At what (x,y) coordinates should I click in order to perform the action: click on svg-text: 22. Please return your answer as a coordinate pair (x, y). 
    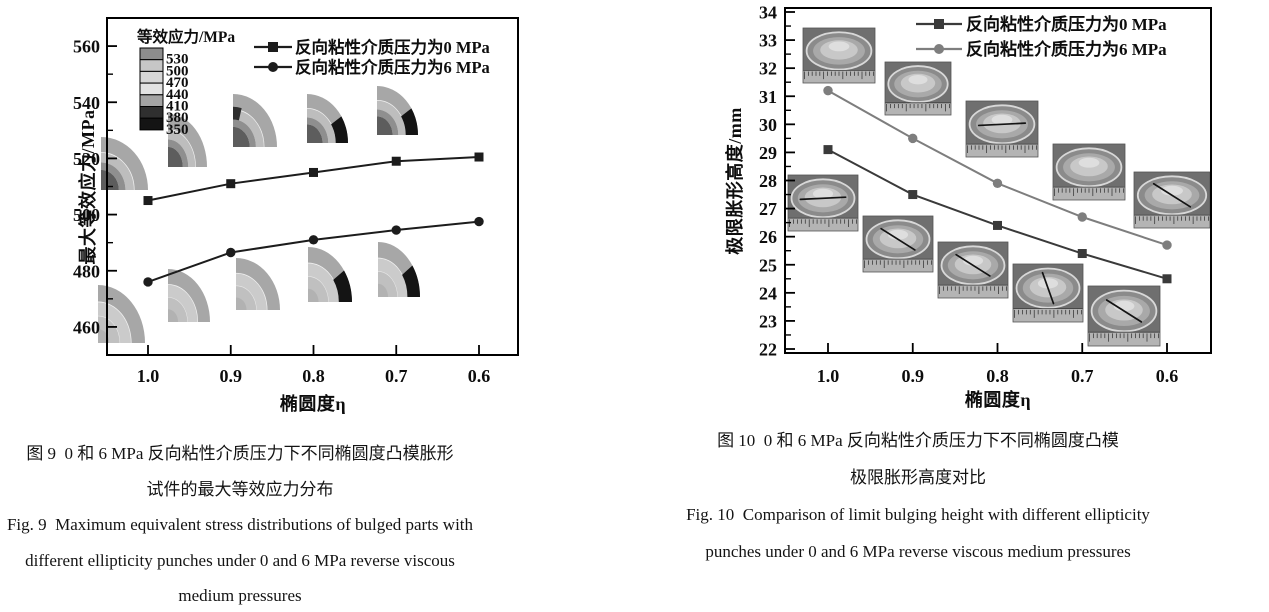
    Looking at the image, I should click on (768, 350).